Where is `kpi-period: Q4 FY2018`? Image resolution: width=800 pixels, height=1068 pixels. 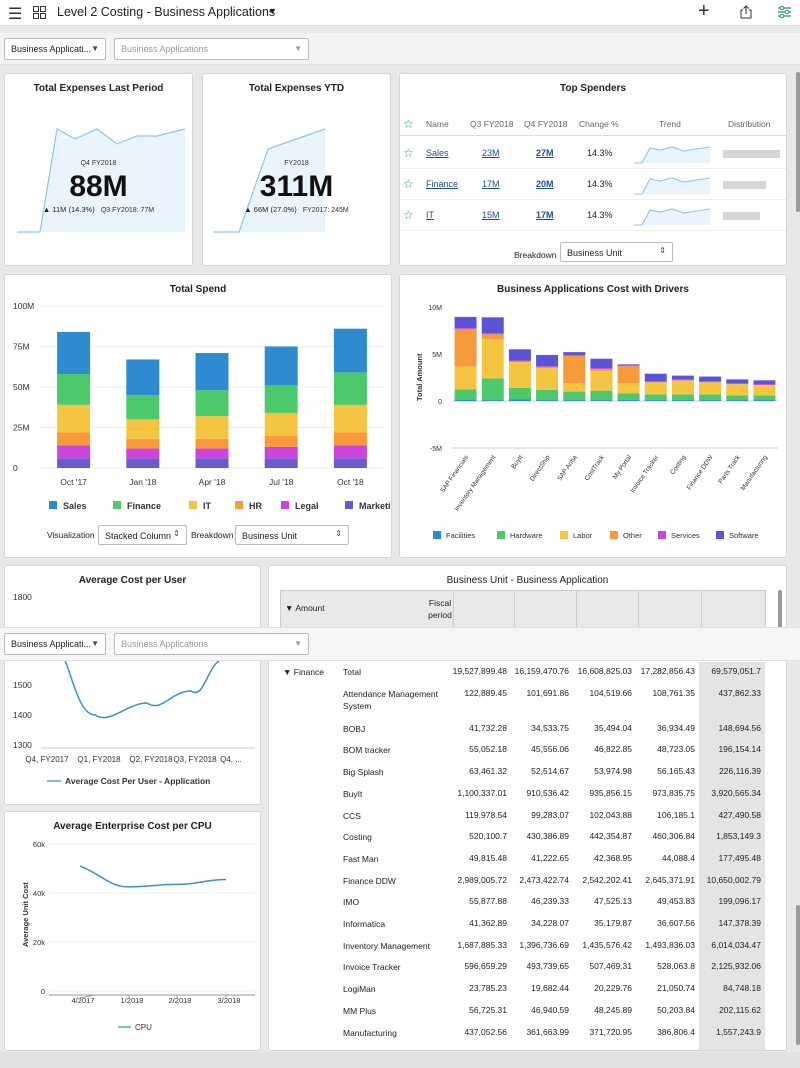 kpi-period: Q4 FY2018 is located at coordinates (98, 163).